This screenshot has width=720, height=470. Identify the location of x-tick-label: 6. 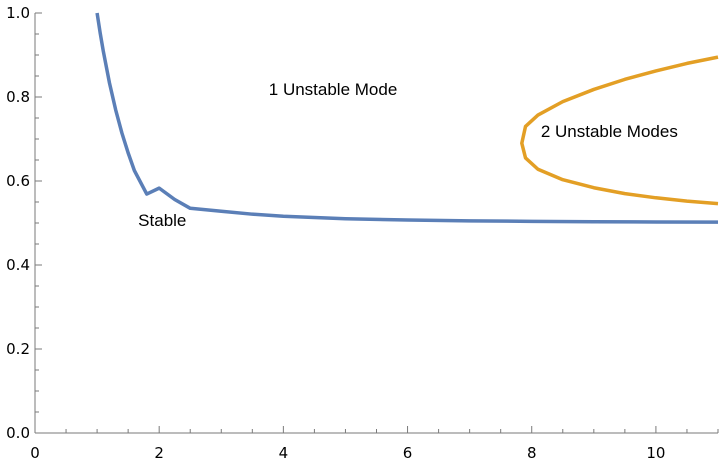
(408, 453).